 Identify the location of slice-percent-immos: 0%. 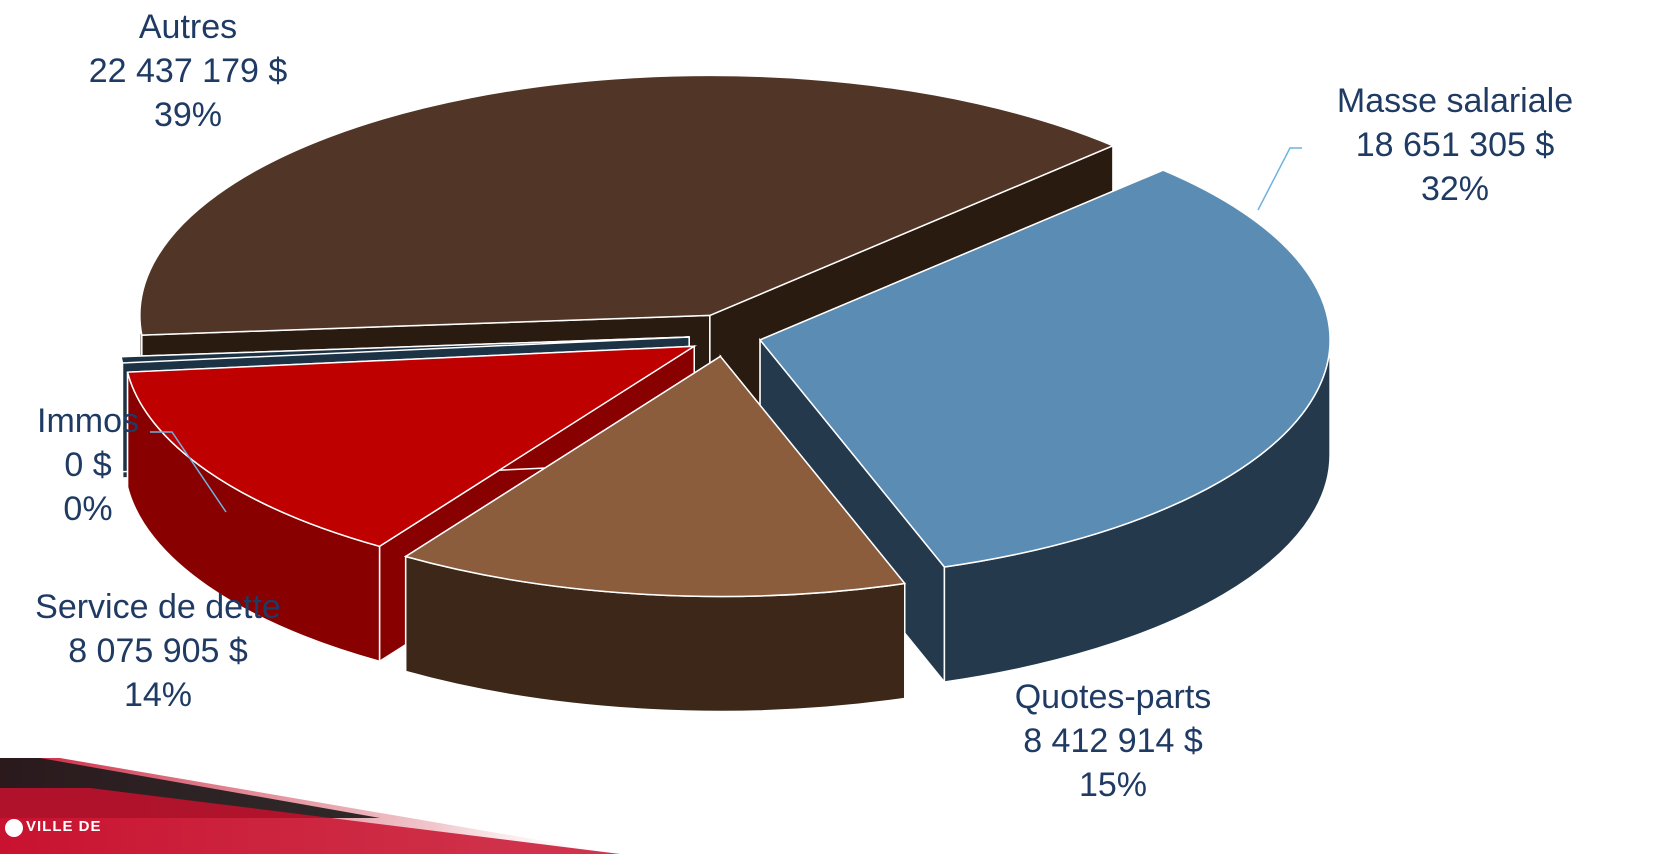
(87, 509).